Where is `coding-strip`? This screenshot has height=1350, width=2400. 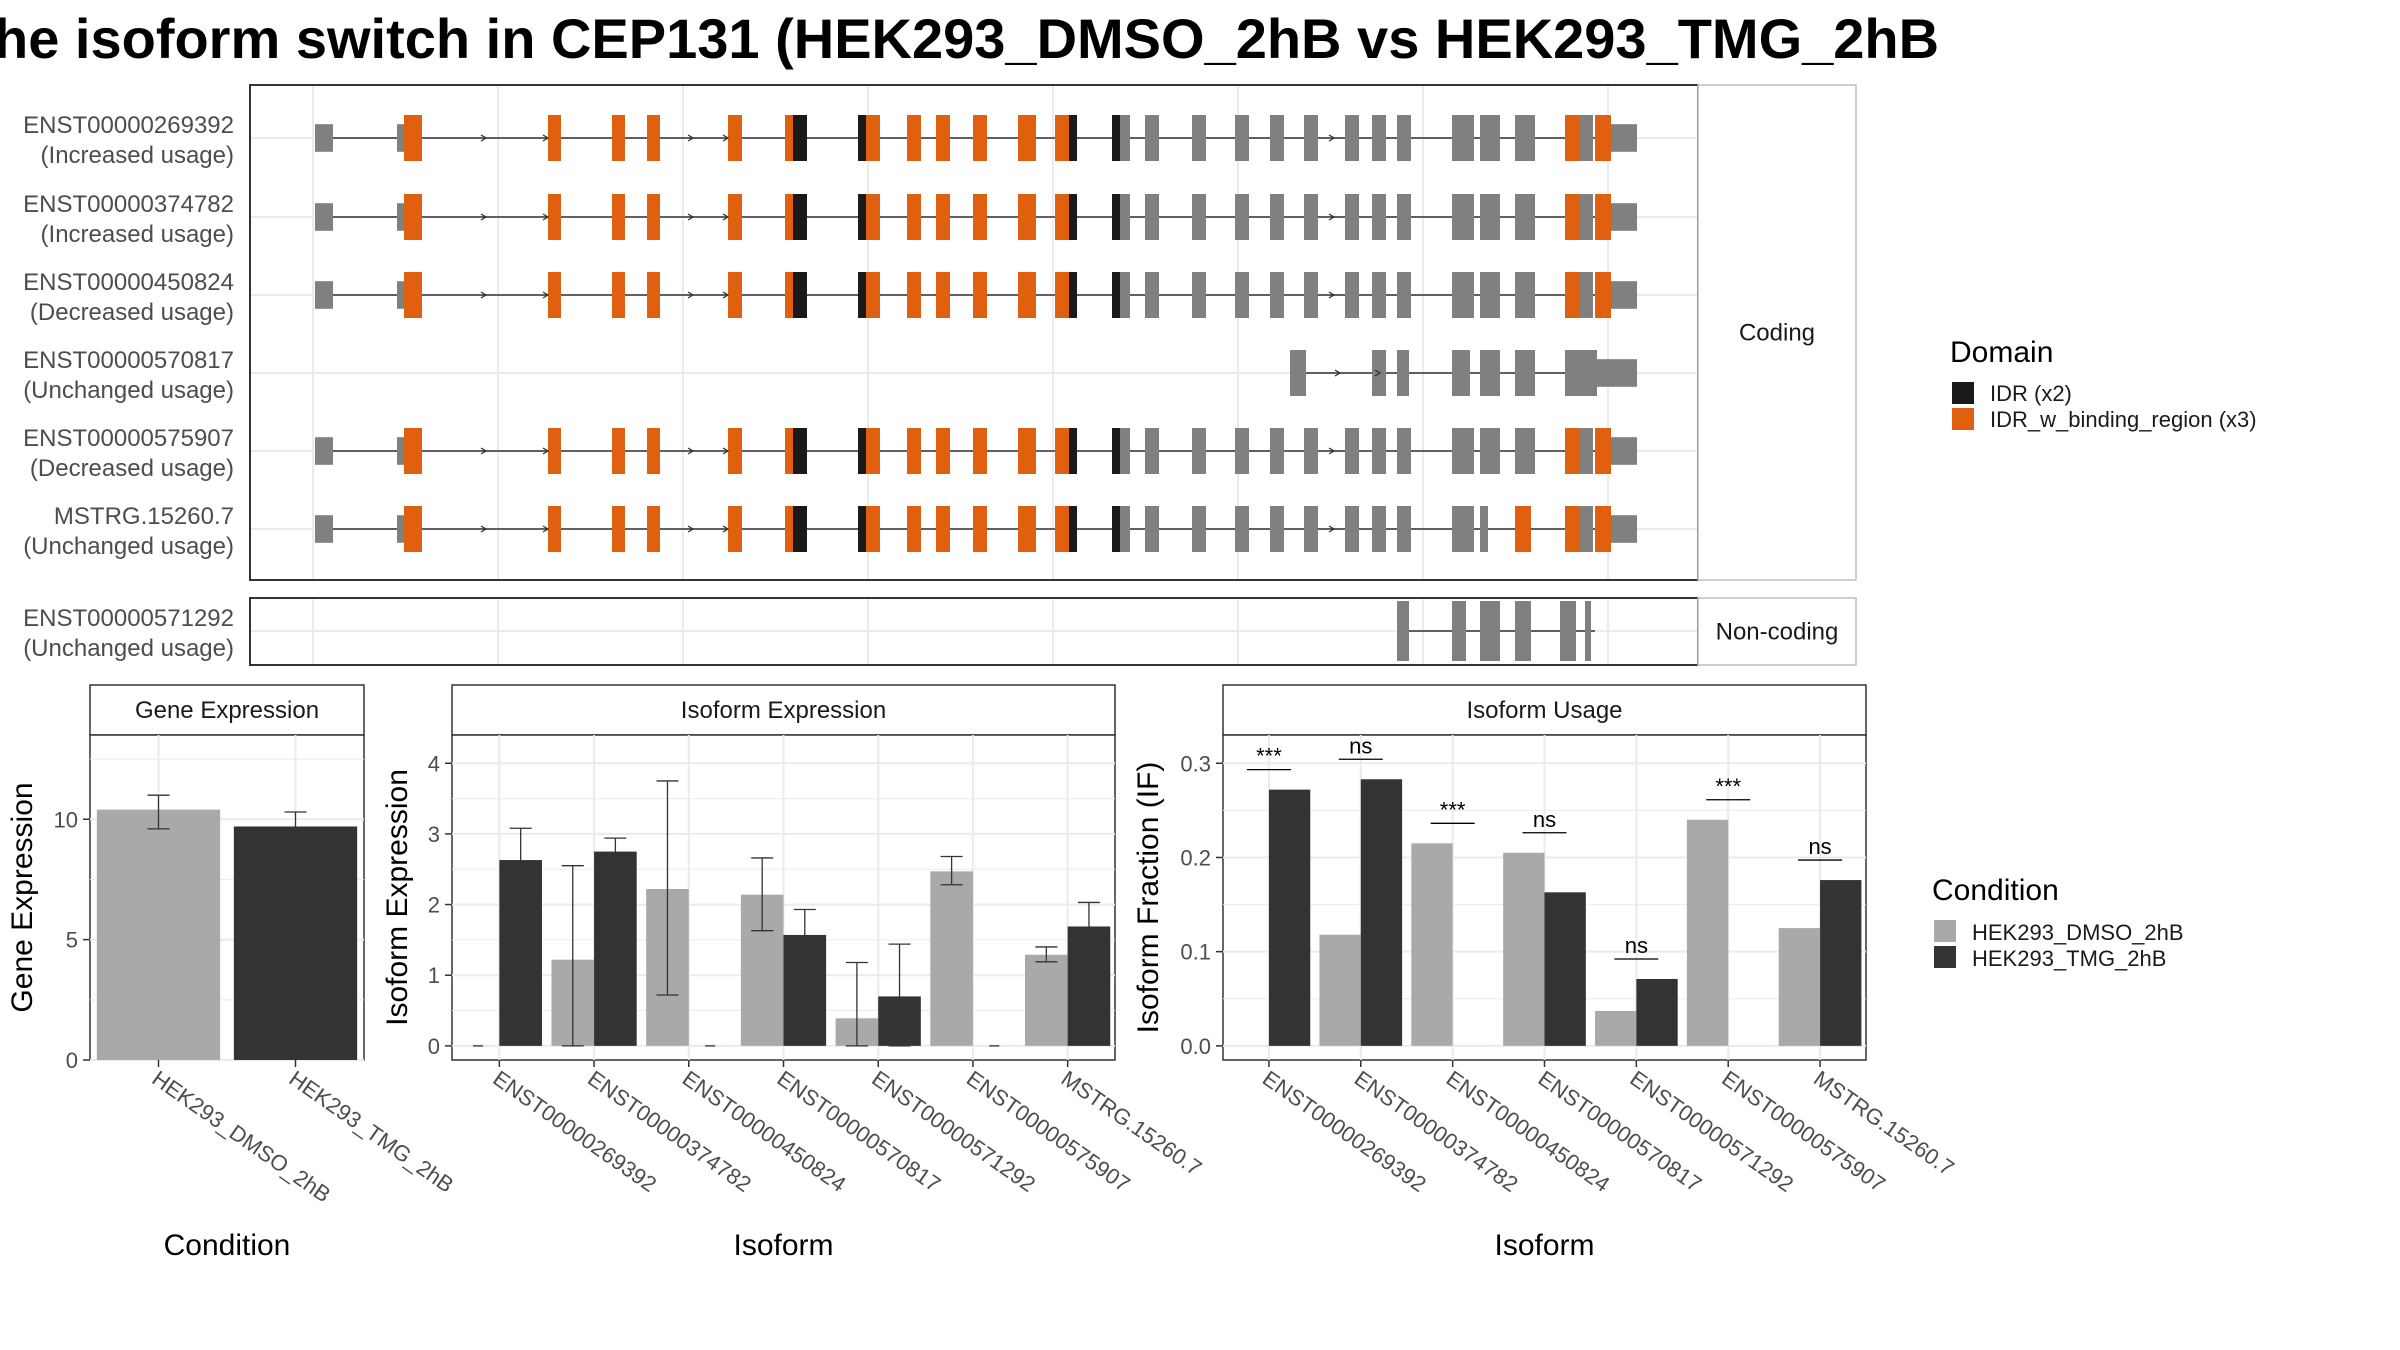 coding-strip is located at coordinates (1777, 332).